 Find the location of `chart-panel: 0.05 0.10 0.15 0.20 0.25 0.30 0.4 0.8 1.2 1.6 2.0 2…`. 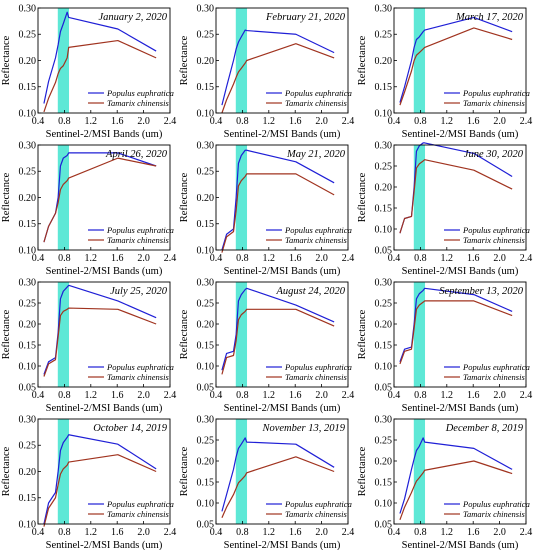

chart-panel: 0.05 0.10 0.15 0.20 0.25 0.30 0.4 0.8 1.2 1.6 2.0 2… is located at coordinates (444, 208).